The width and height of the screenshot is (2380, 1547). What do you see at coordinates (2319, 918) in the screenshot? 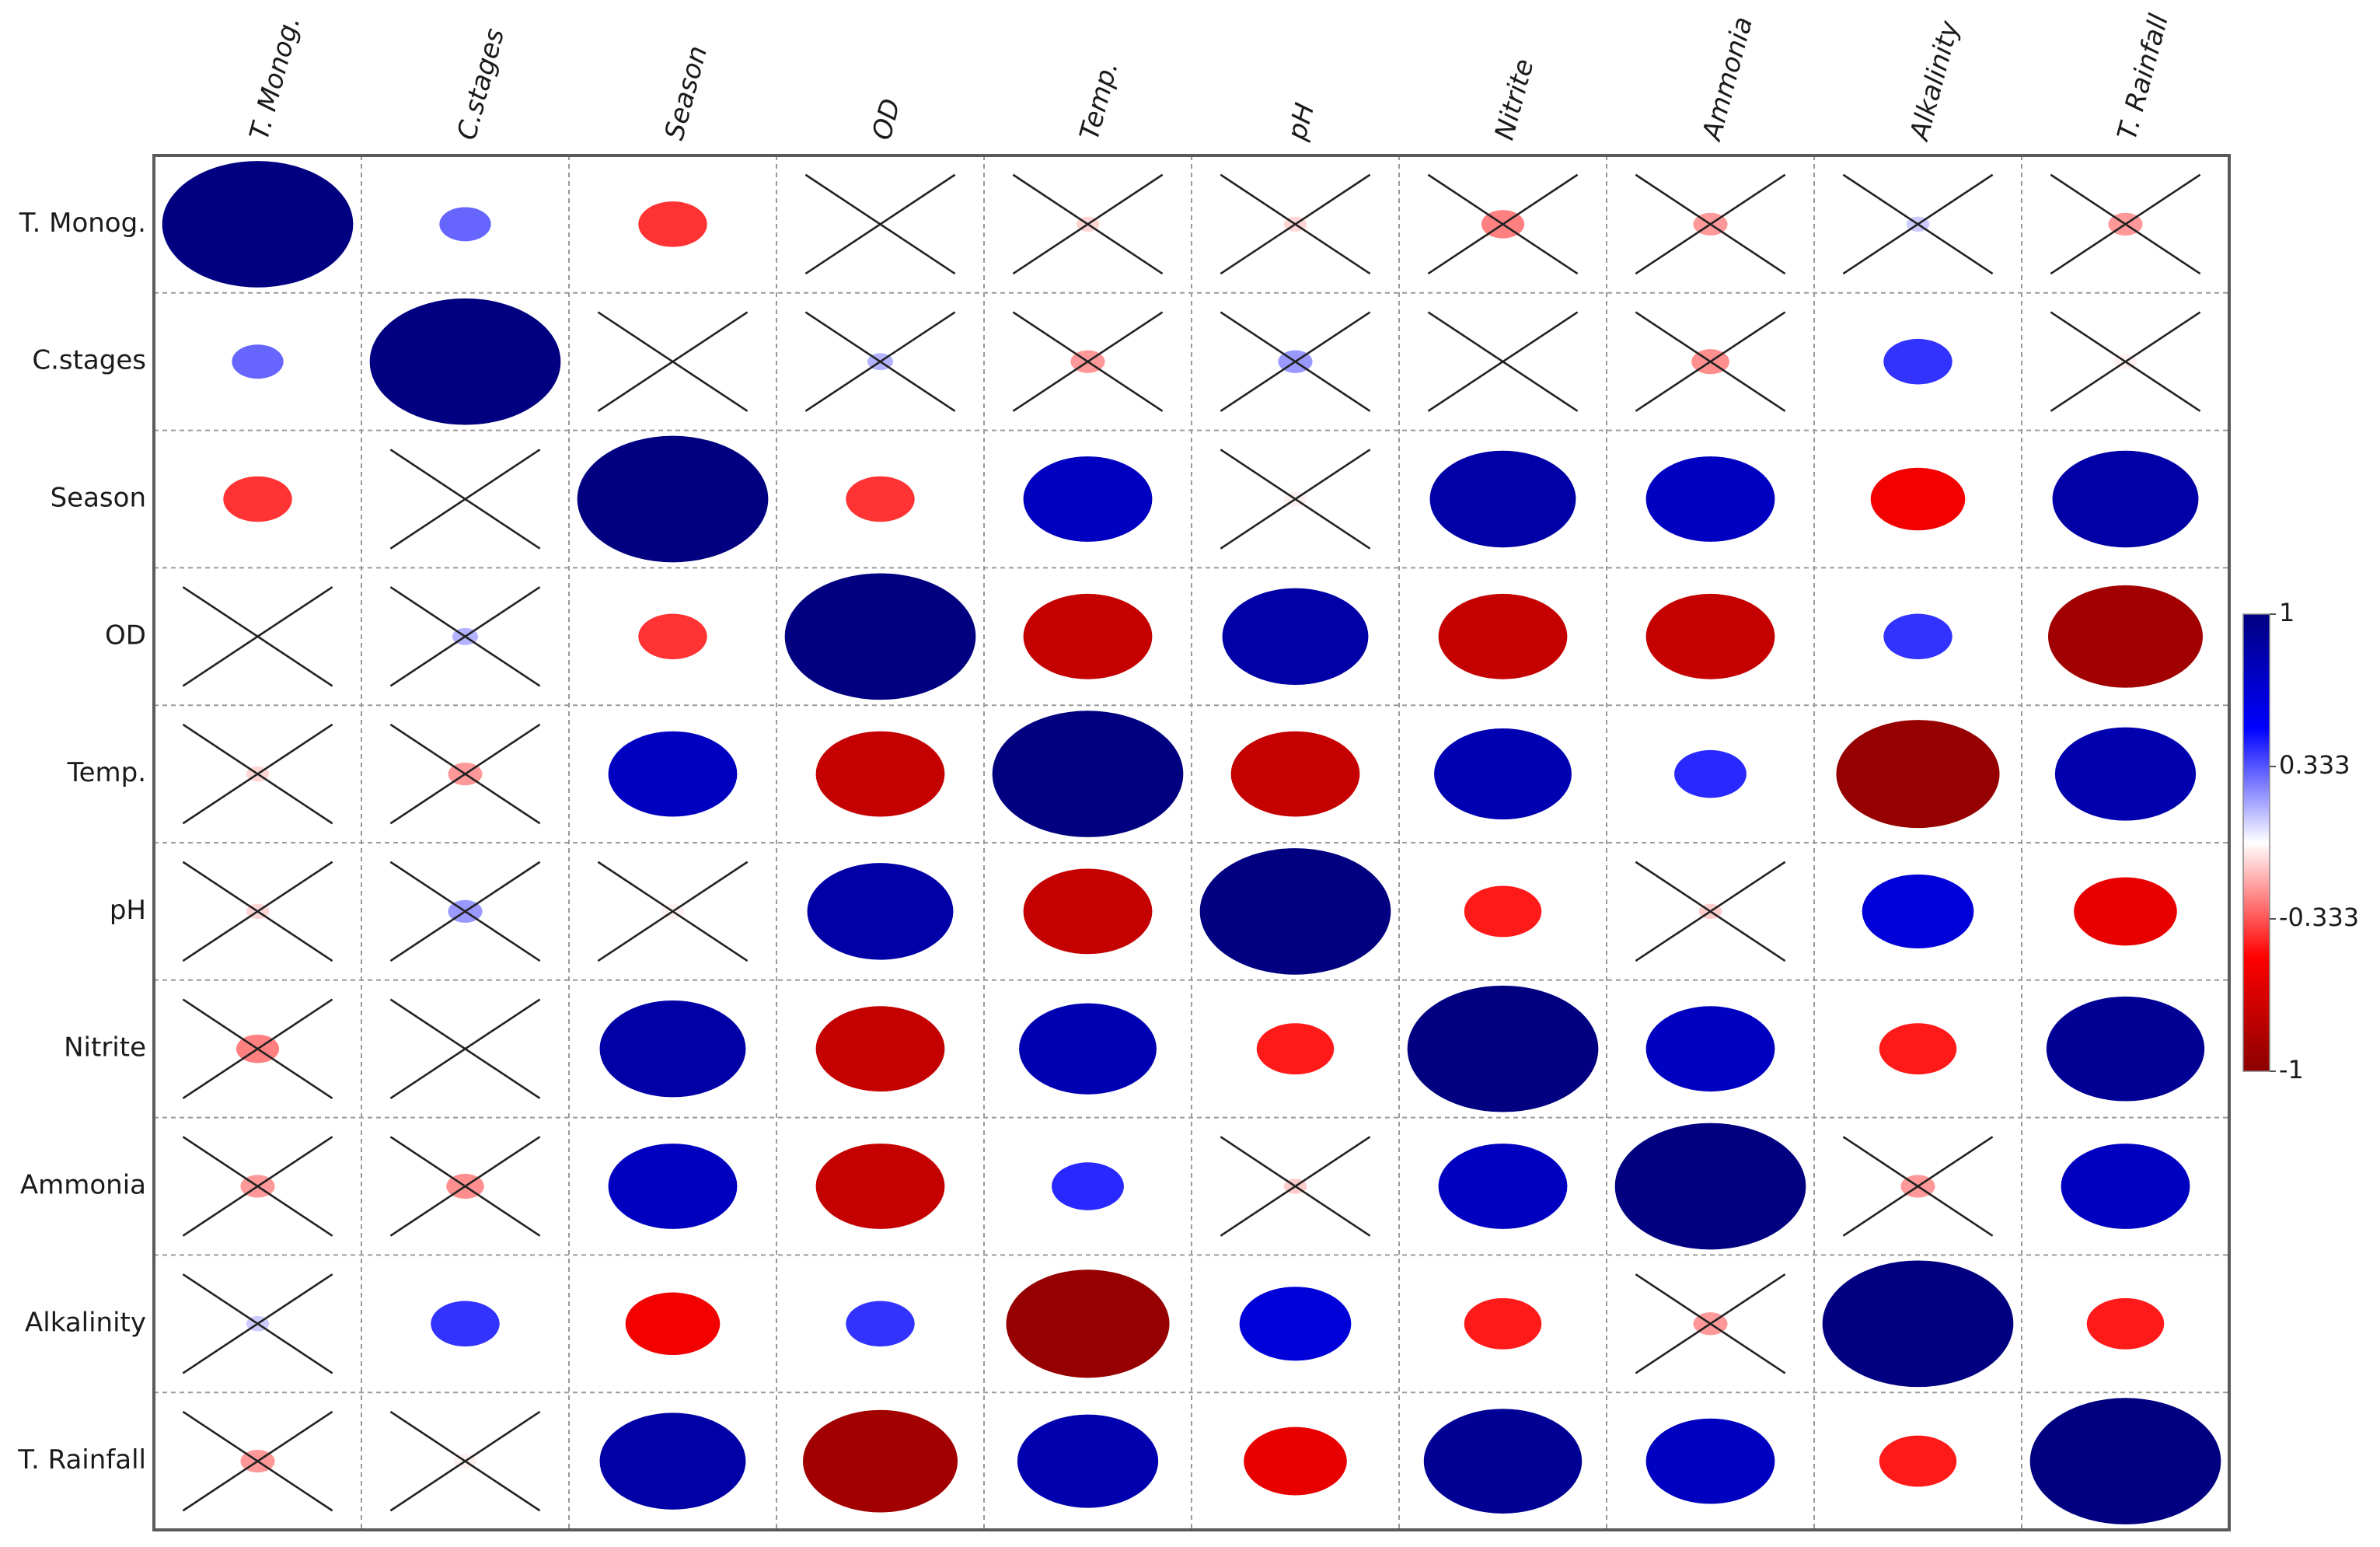
I see `colorbar-tick-label: -0.333` at bounding box center [2319, 918].